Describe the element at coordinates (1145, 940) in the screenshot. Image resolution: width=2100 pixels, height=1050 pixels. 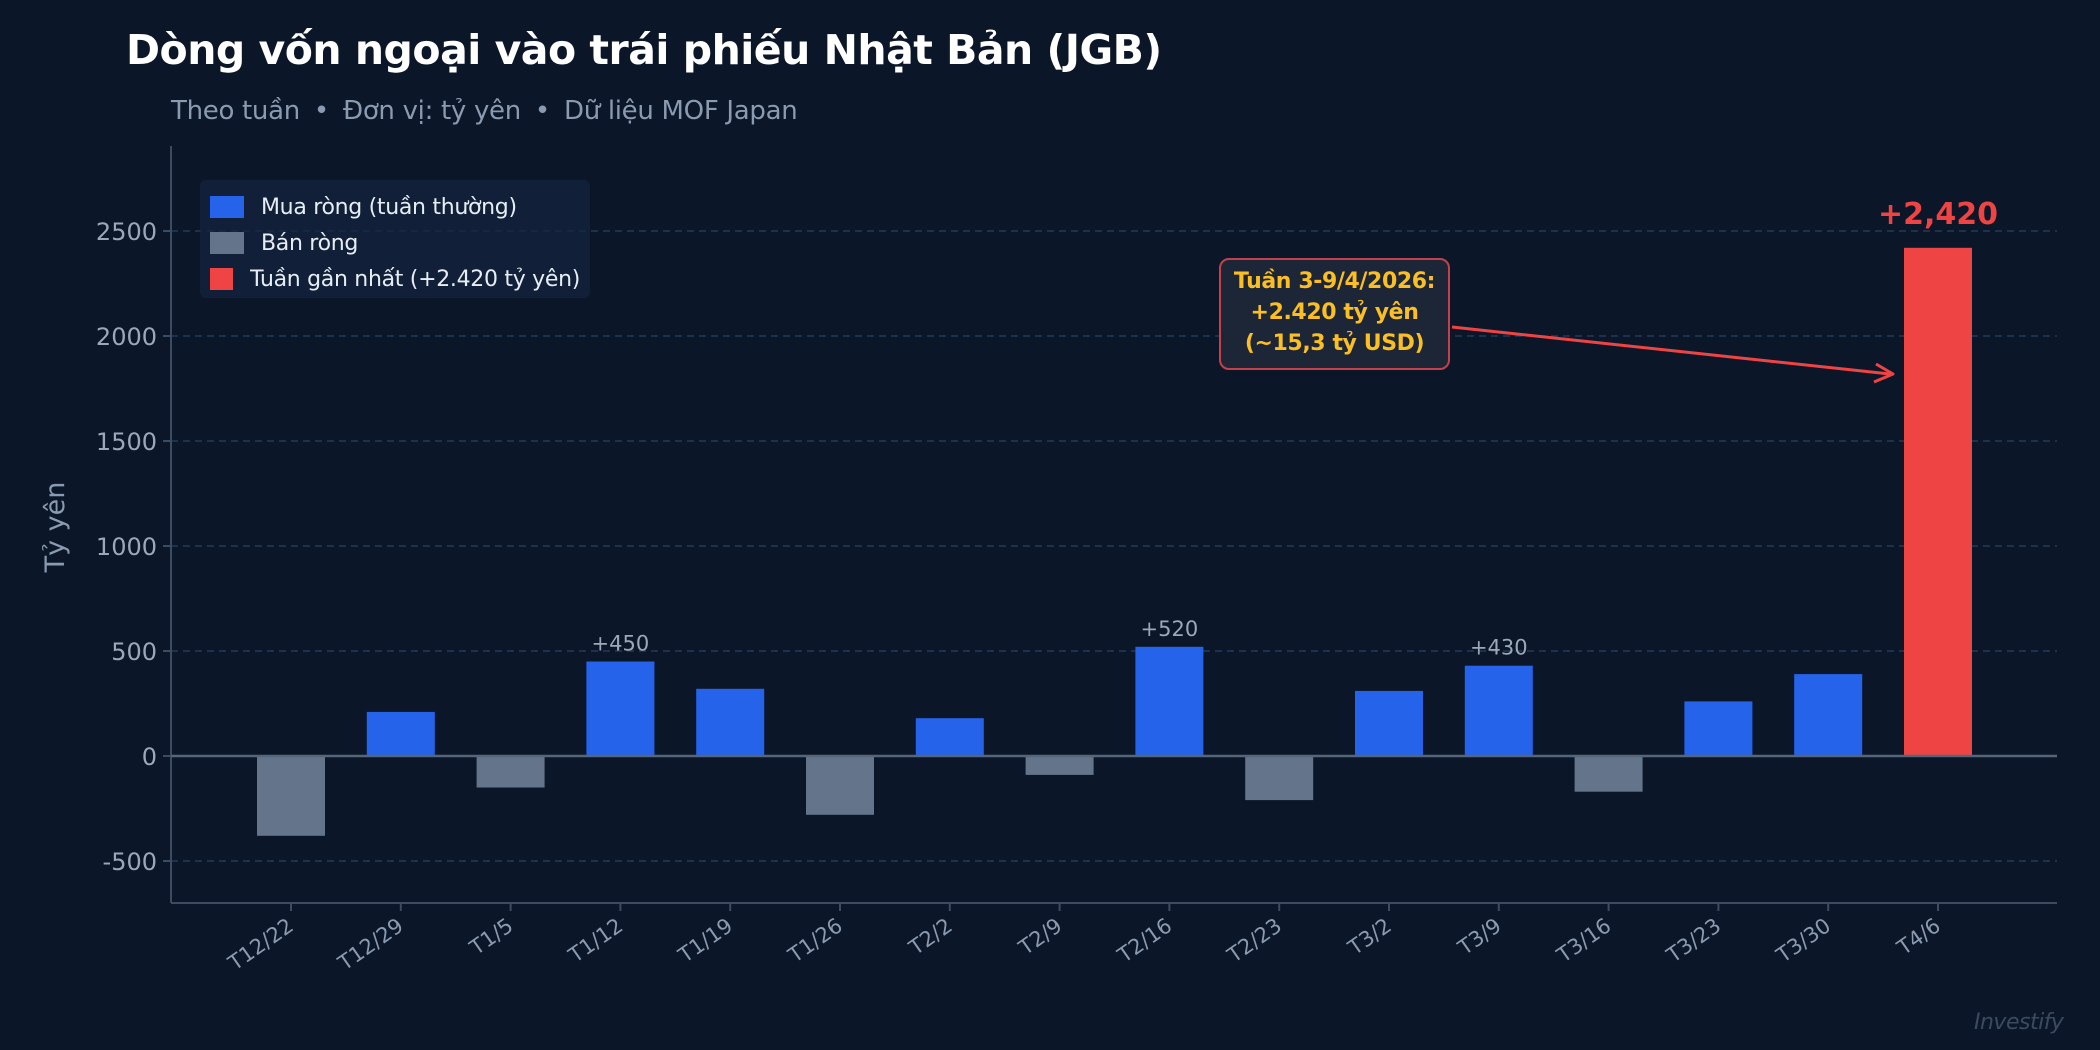
I see `x-tick-label: T2/16` at that location.